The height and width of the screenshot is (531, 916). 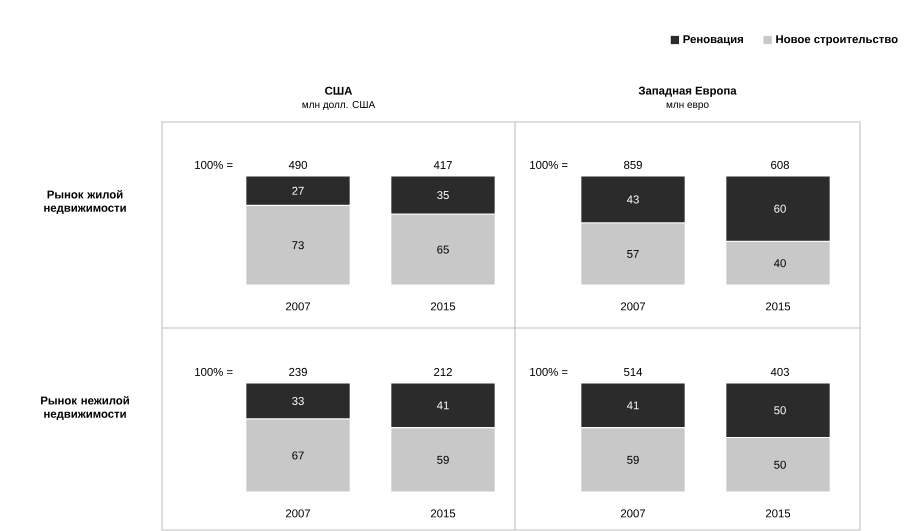 I want to click on y-axis-title: Рынок жилой недвижимости, so click(x=85, y=202).